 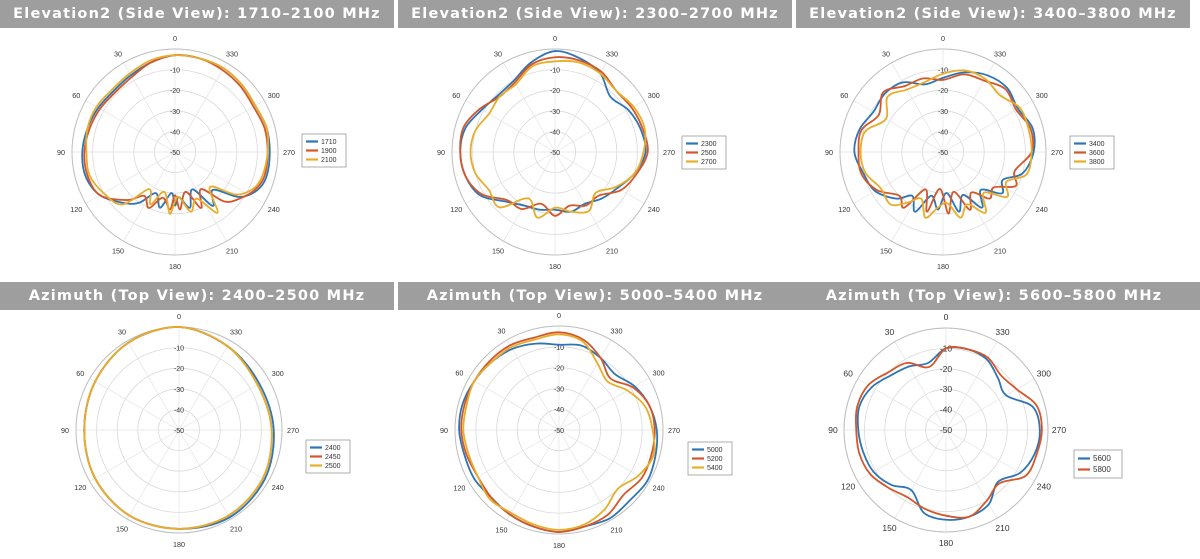 What do you see at coordinates (709, 144) in the screenshot?
I see `legend-label: 2300` at bounding box center [709, 144].